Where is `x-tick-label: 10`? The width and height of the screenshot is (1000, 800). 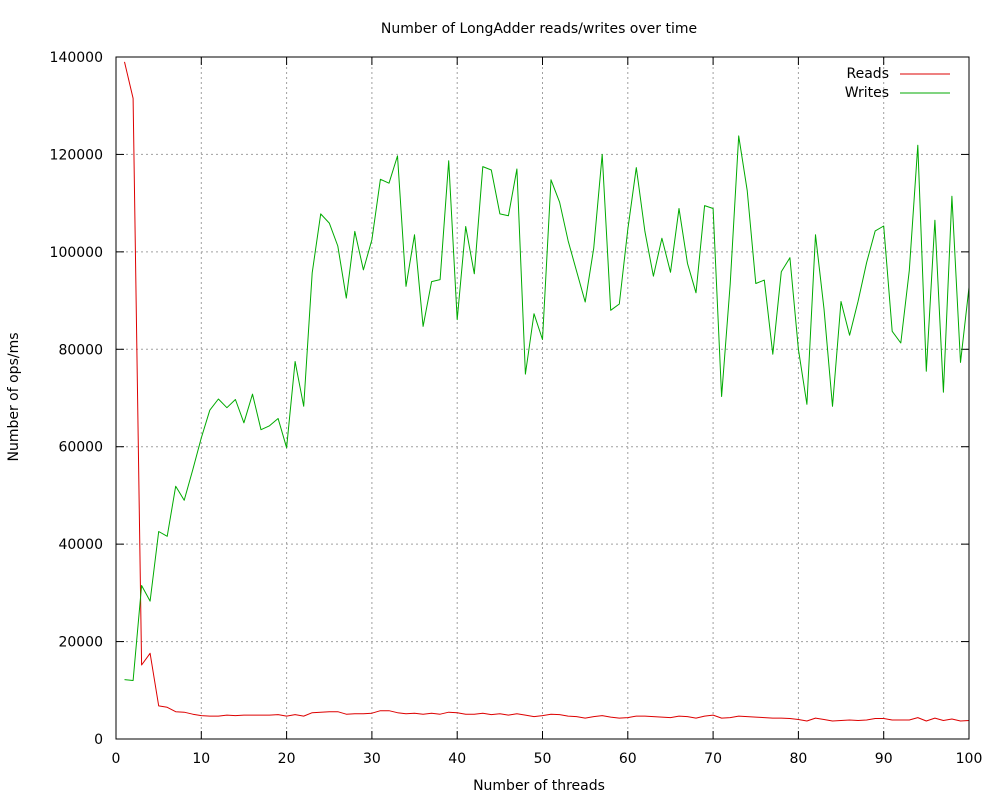 x-tick-label: 10 is located at coordinates (201, 759).